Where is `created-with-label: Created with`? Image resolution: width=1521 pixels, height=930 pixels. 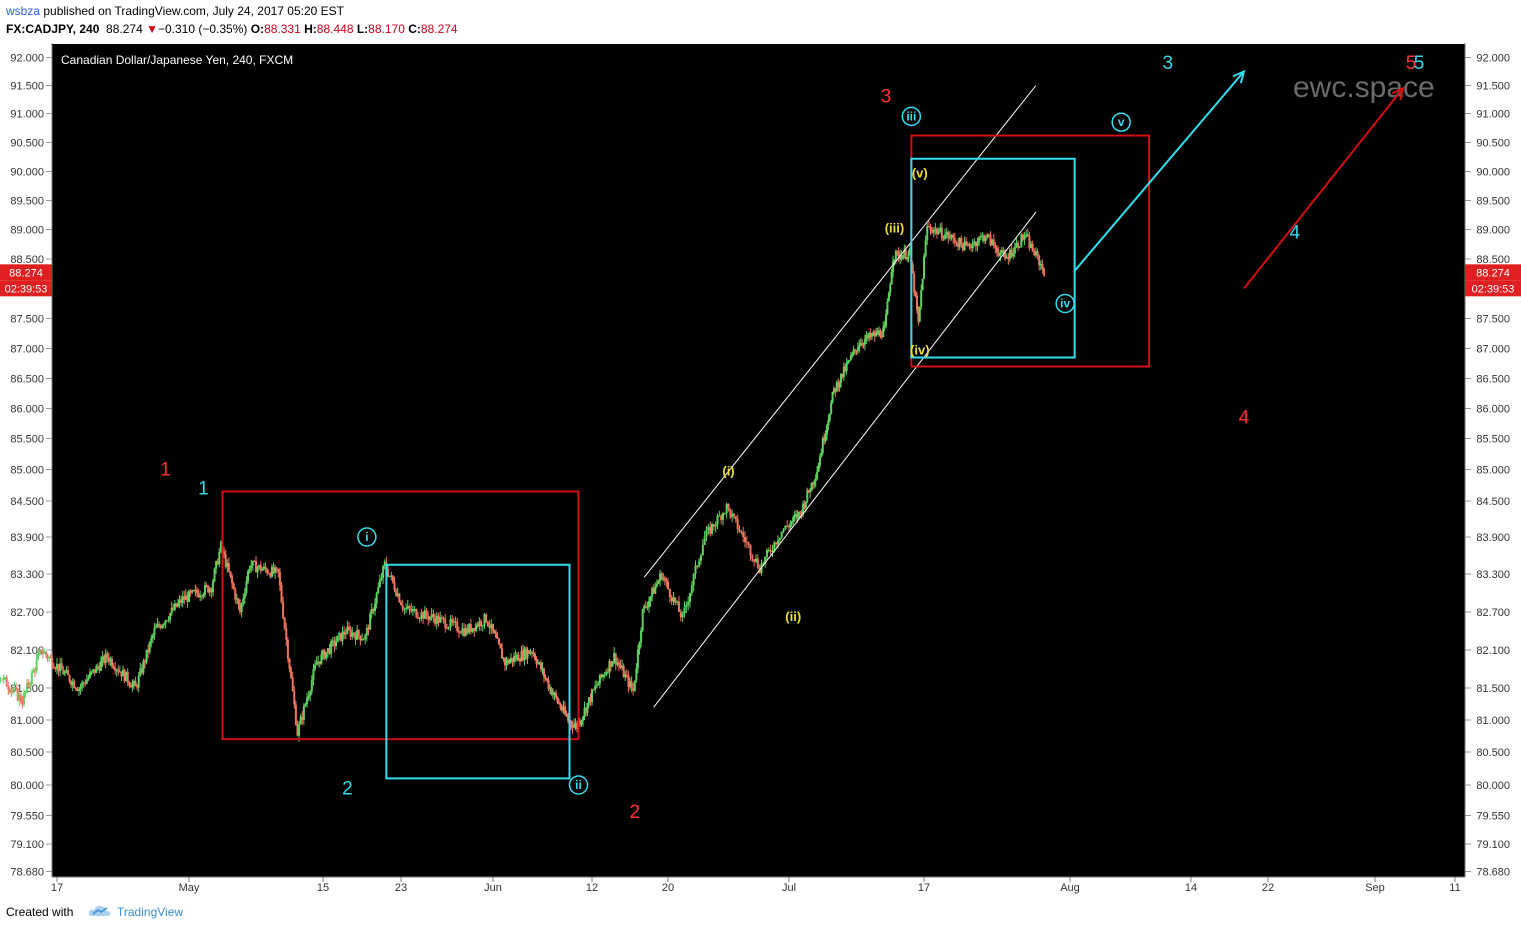
created-with-label: Created with is located at coordinates (40, 912).